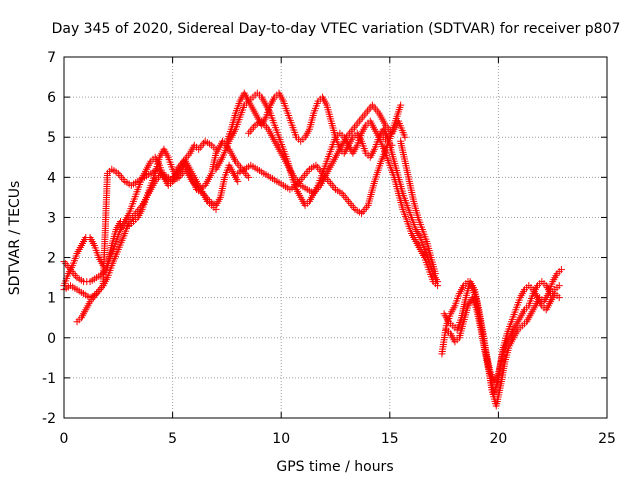  I want to click on y-tick-label: 5, so click(51, 138).